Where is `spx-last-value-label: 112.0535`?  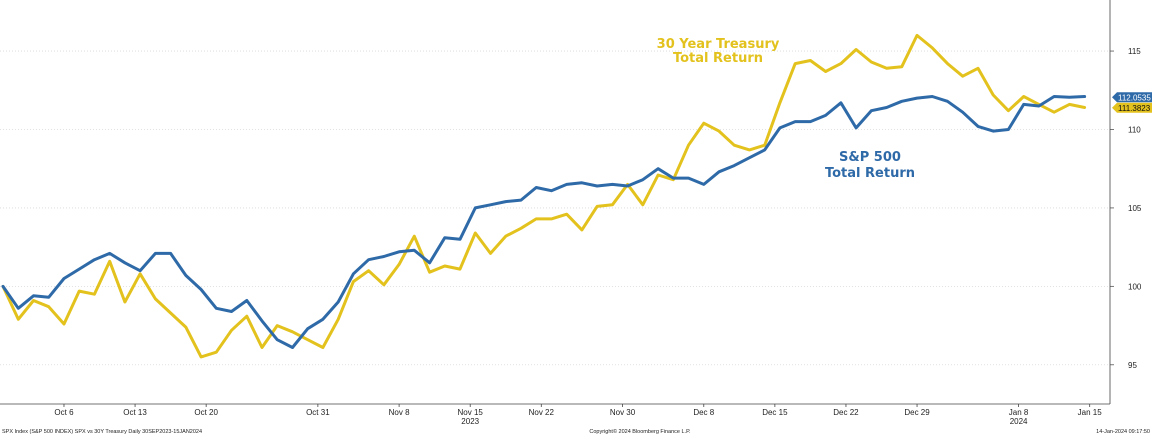 spx-last-value-label: 112.0535 is located at coordinates (1134, 97).